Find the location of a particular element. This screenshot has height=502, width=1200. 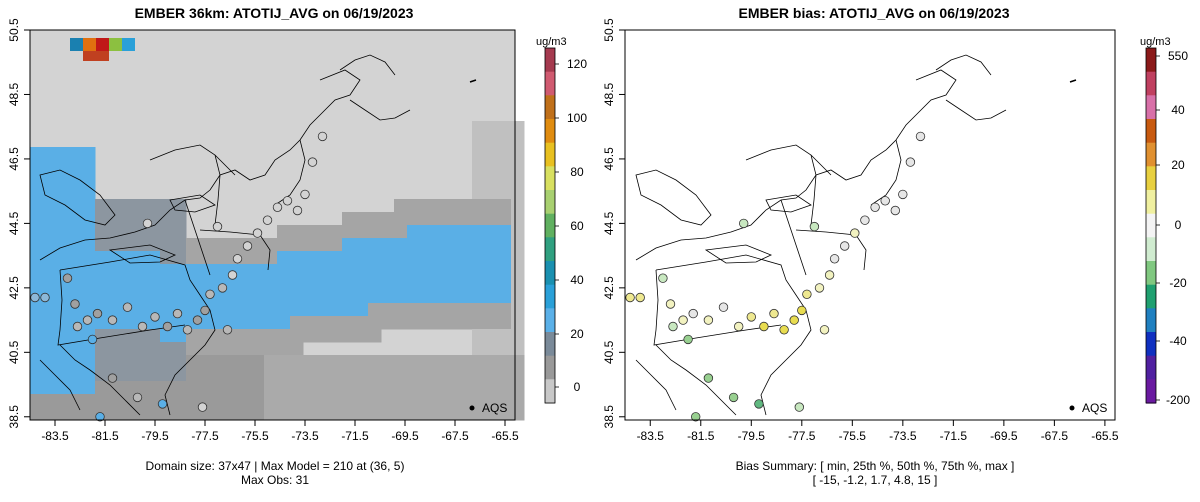

colorbar-frame is located at coordinates (1151, 225).